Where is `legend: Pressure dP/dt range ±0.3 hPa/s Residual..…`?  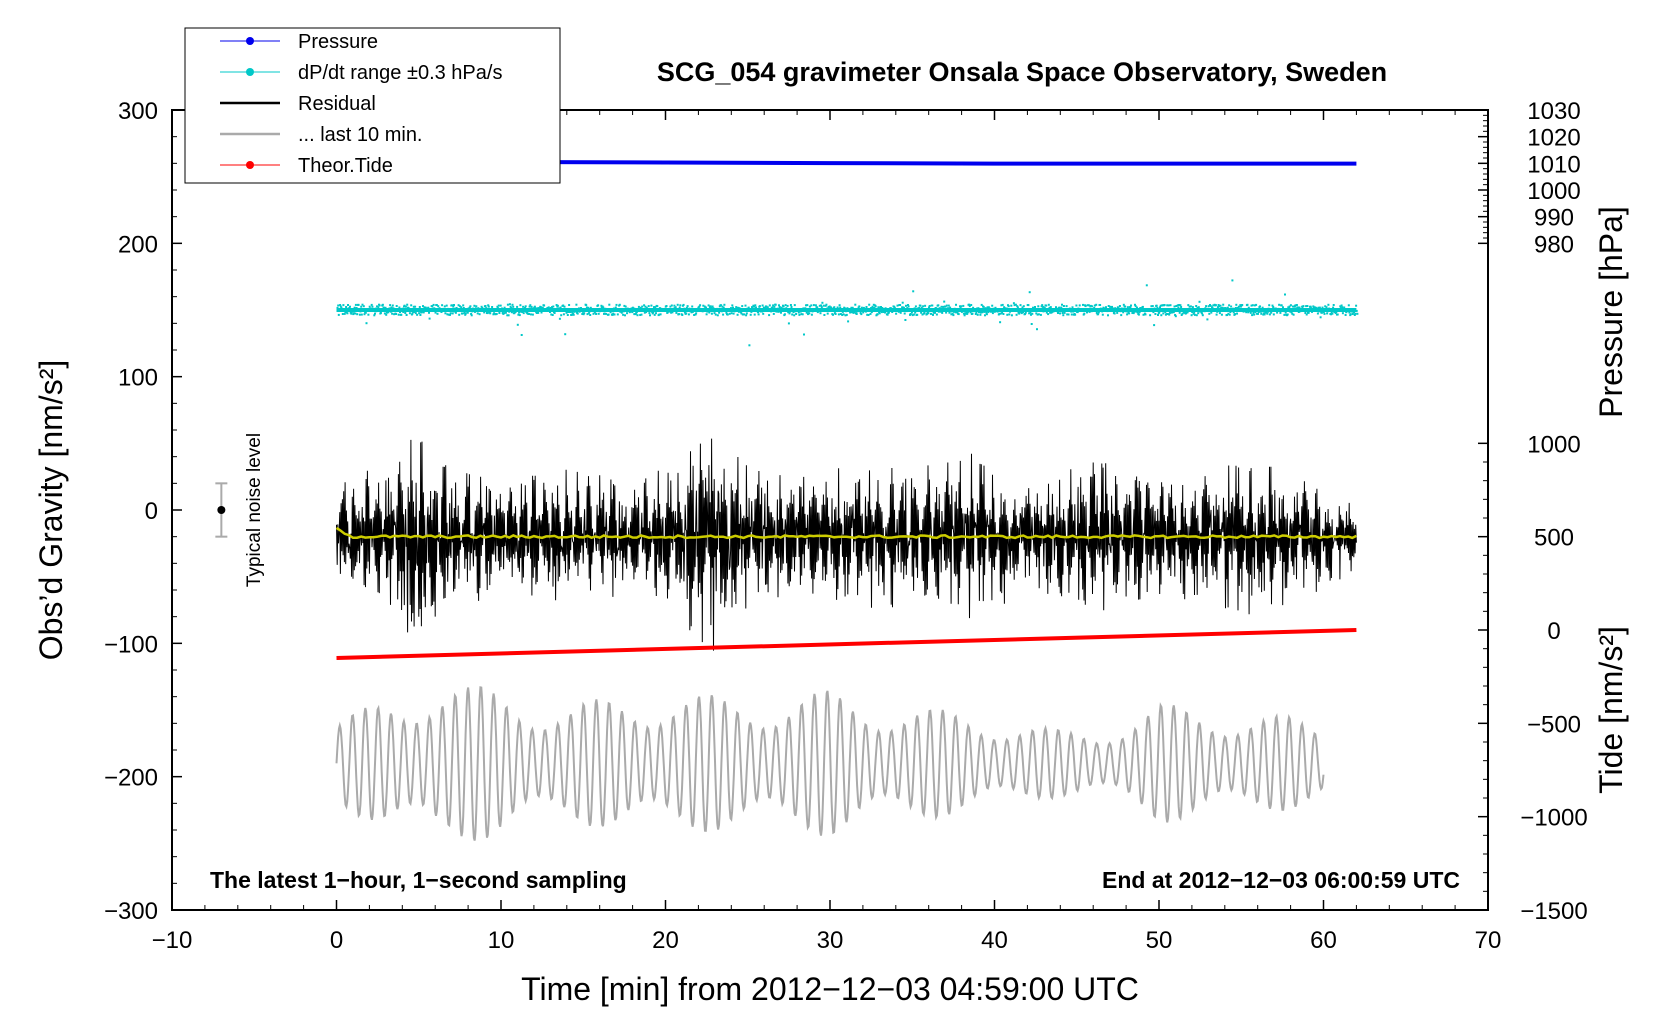 legend: Pressure dP/dt range ±0.3 hPa/s Residual..… is located at coordinates (372, 105).